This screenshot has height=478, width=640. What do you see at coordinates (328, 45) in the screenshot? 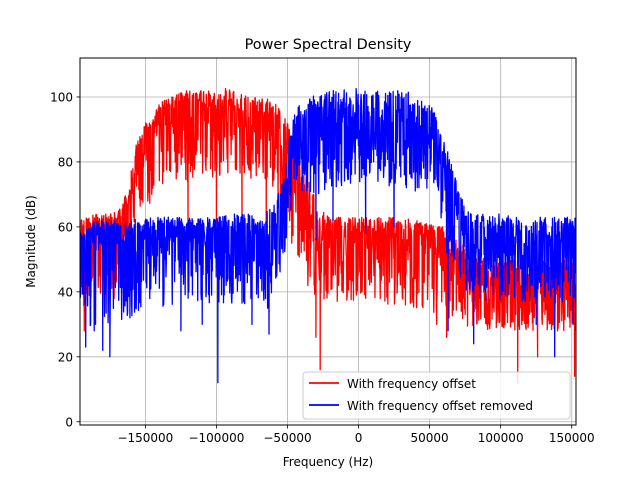
I see `chart-title: Power Spectral Density` at bounding box center [328, 45].